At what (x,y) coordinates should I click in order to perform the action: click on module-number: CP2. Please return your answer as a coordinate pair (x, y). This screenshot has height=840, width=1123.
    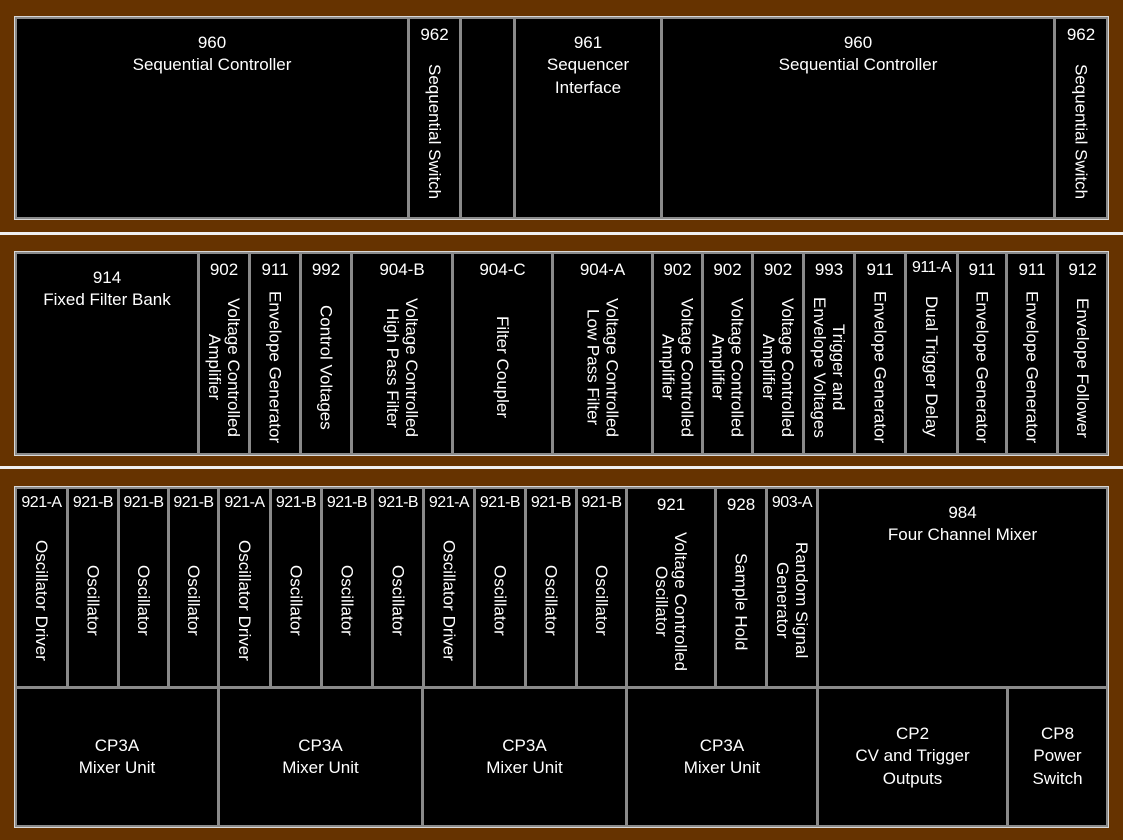
    Looking at the image, I should click on (912, 733).